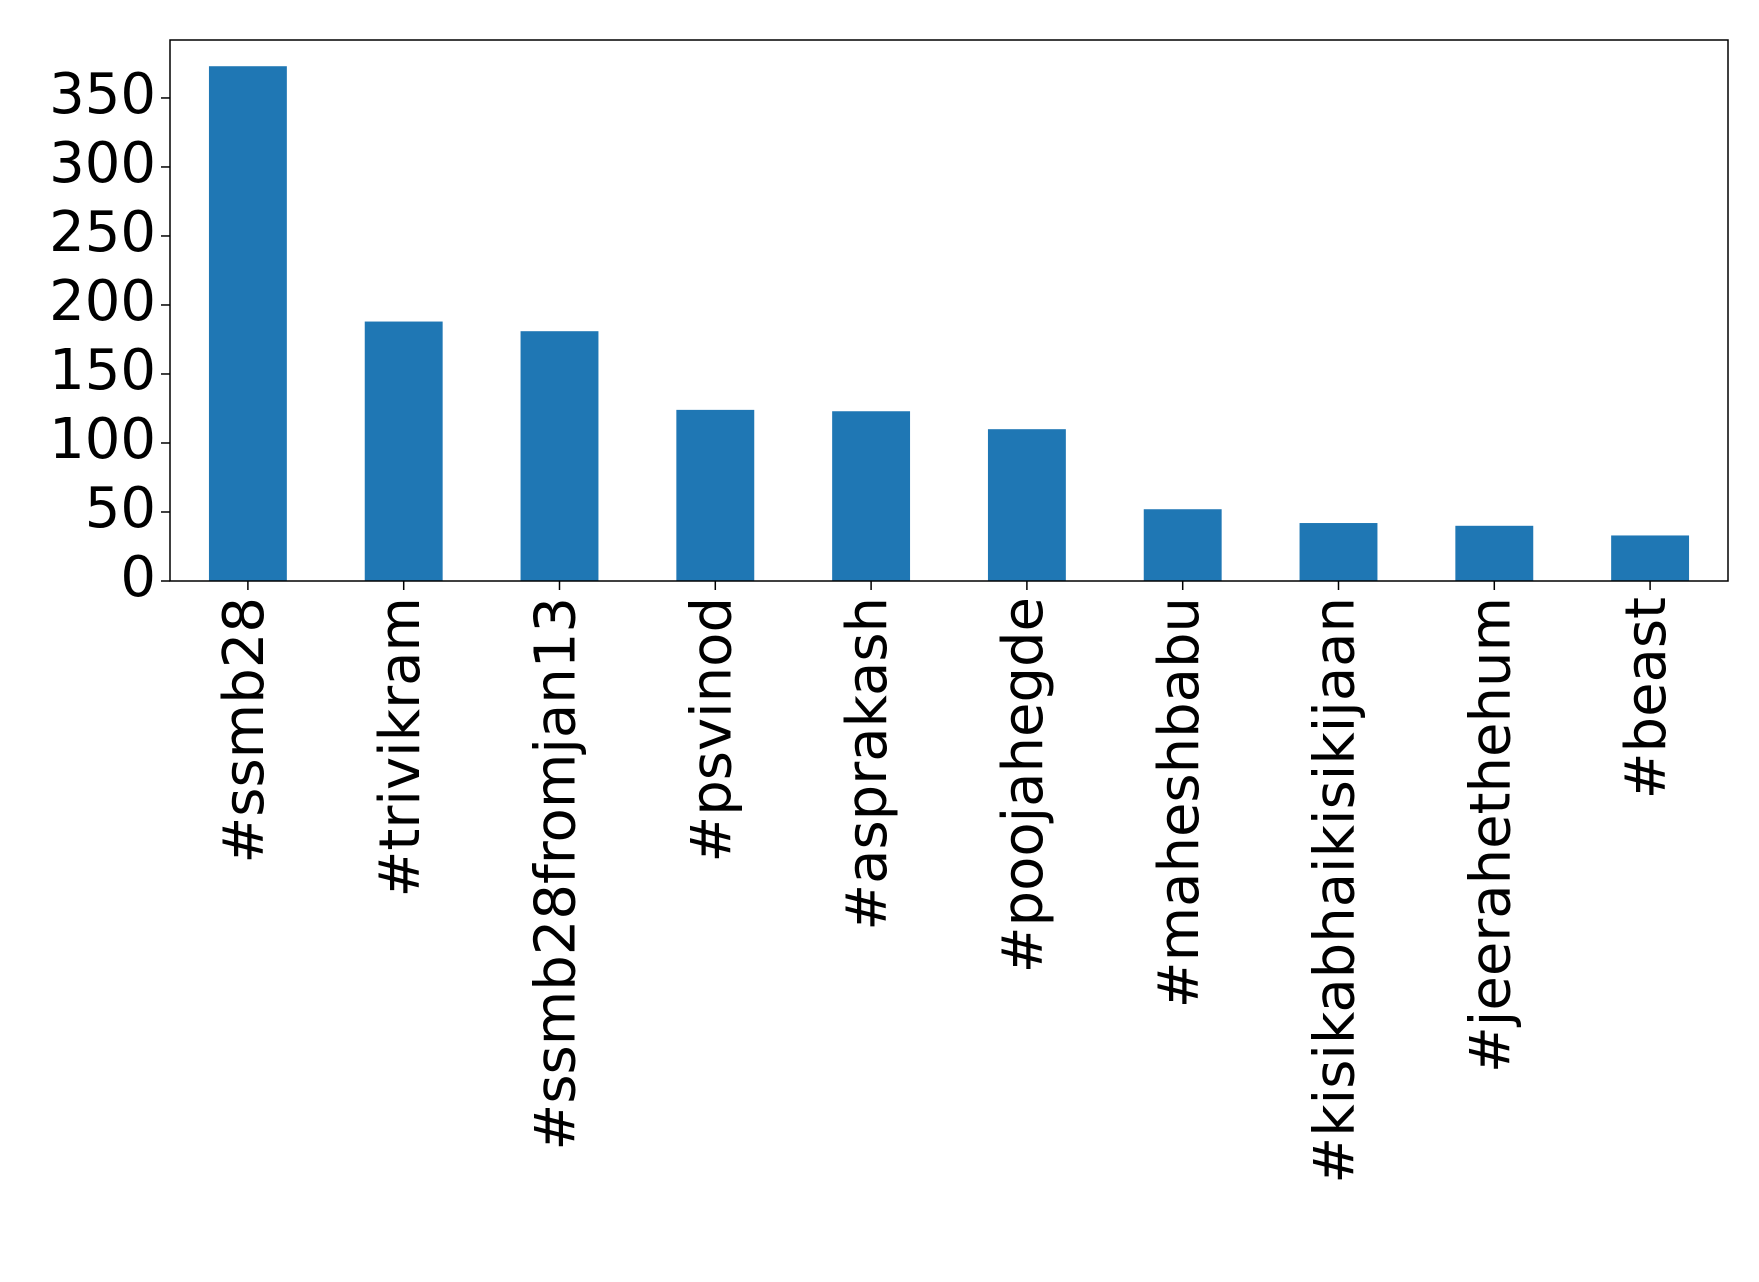  What do you see at coordinates (711, 730) in the screenshot?
I see `x-tick-label: #psvinod` at bounding box center [711, 730].